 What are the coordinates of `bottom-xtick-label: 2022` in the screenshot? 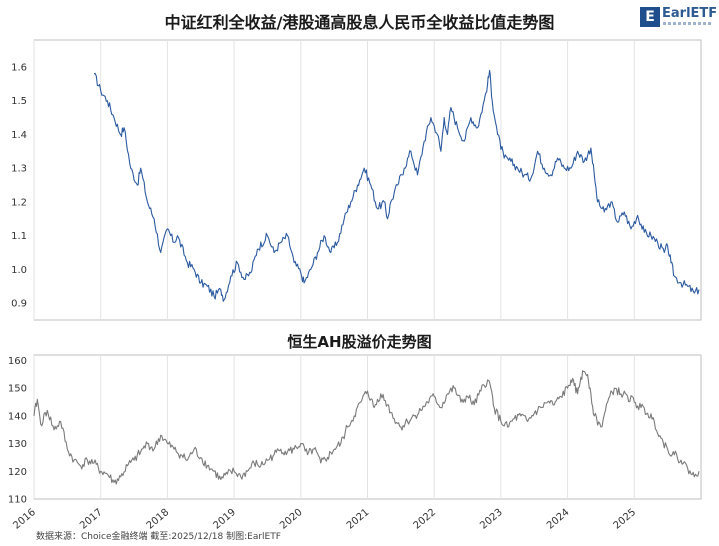 It's located at (425, 519).